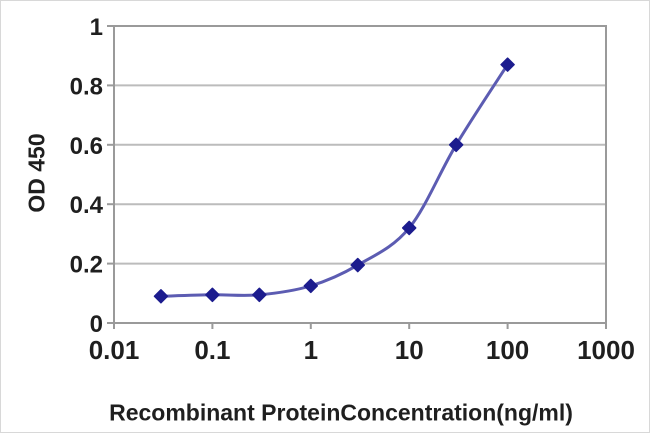  I want to click on x-tick-label: 1, so click(311, 350).